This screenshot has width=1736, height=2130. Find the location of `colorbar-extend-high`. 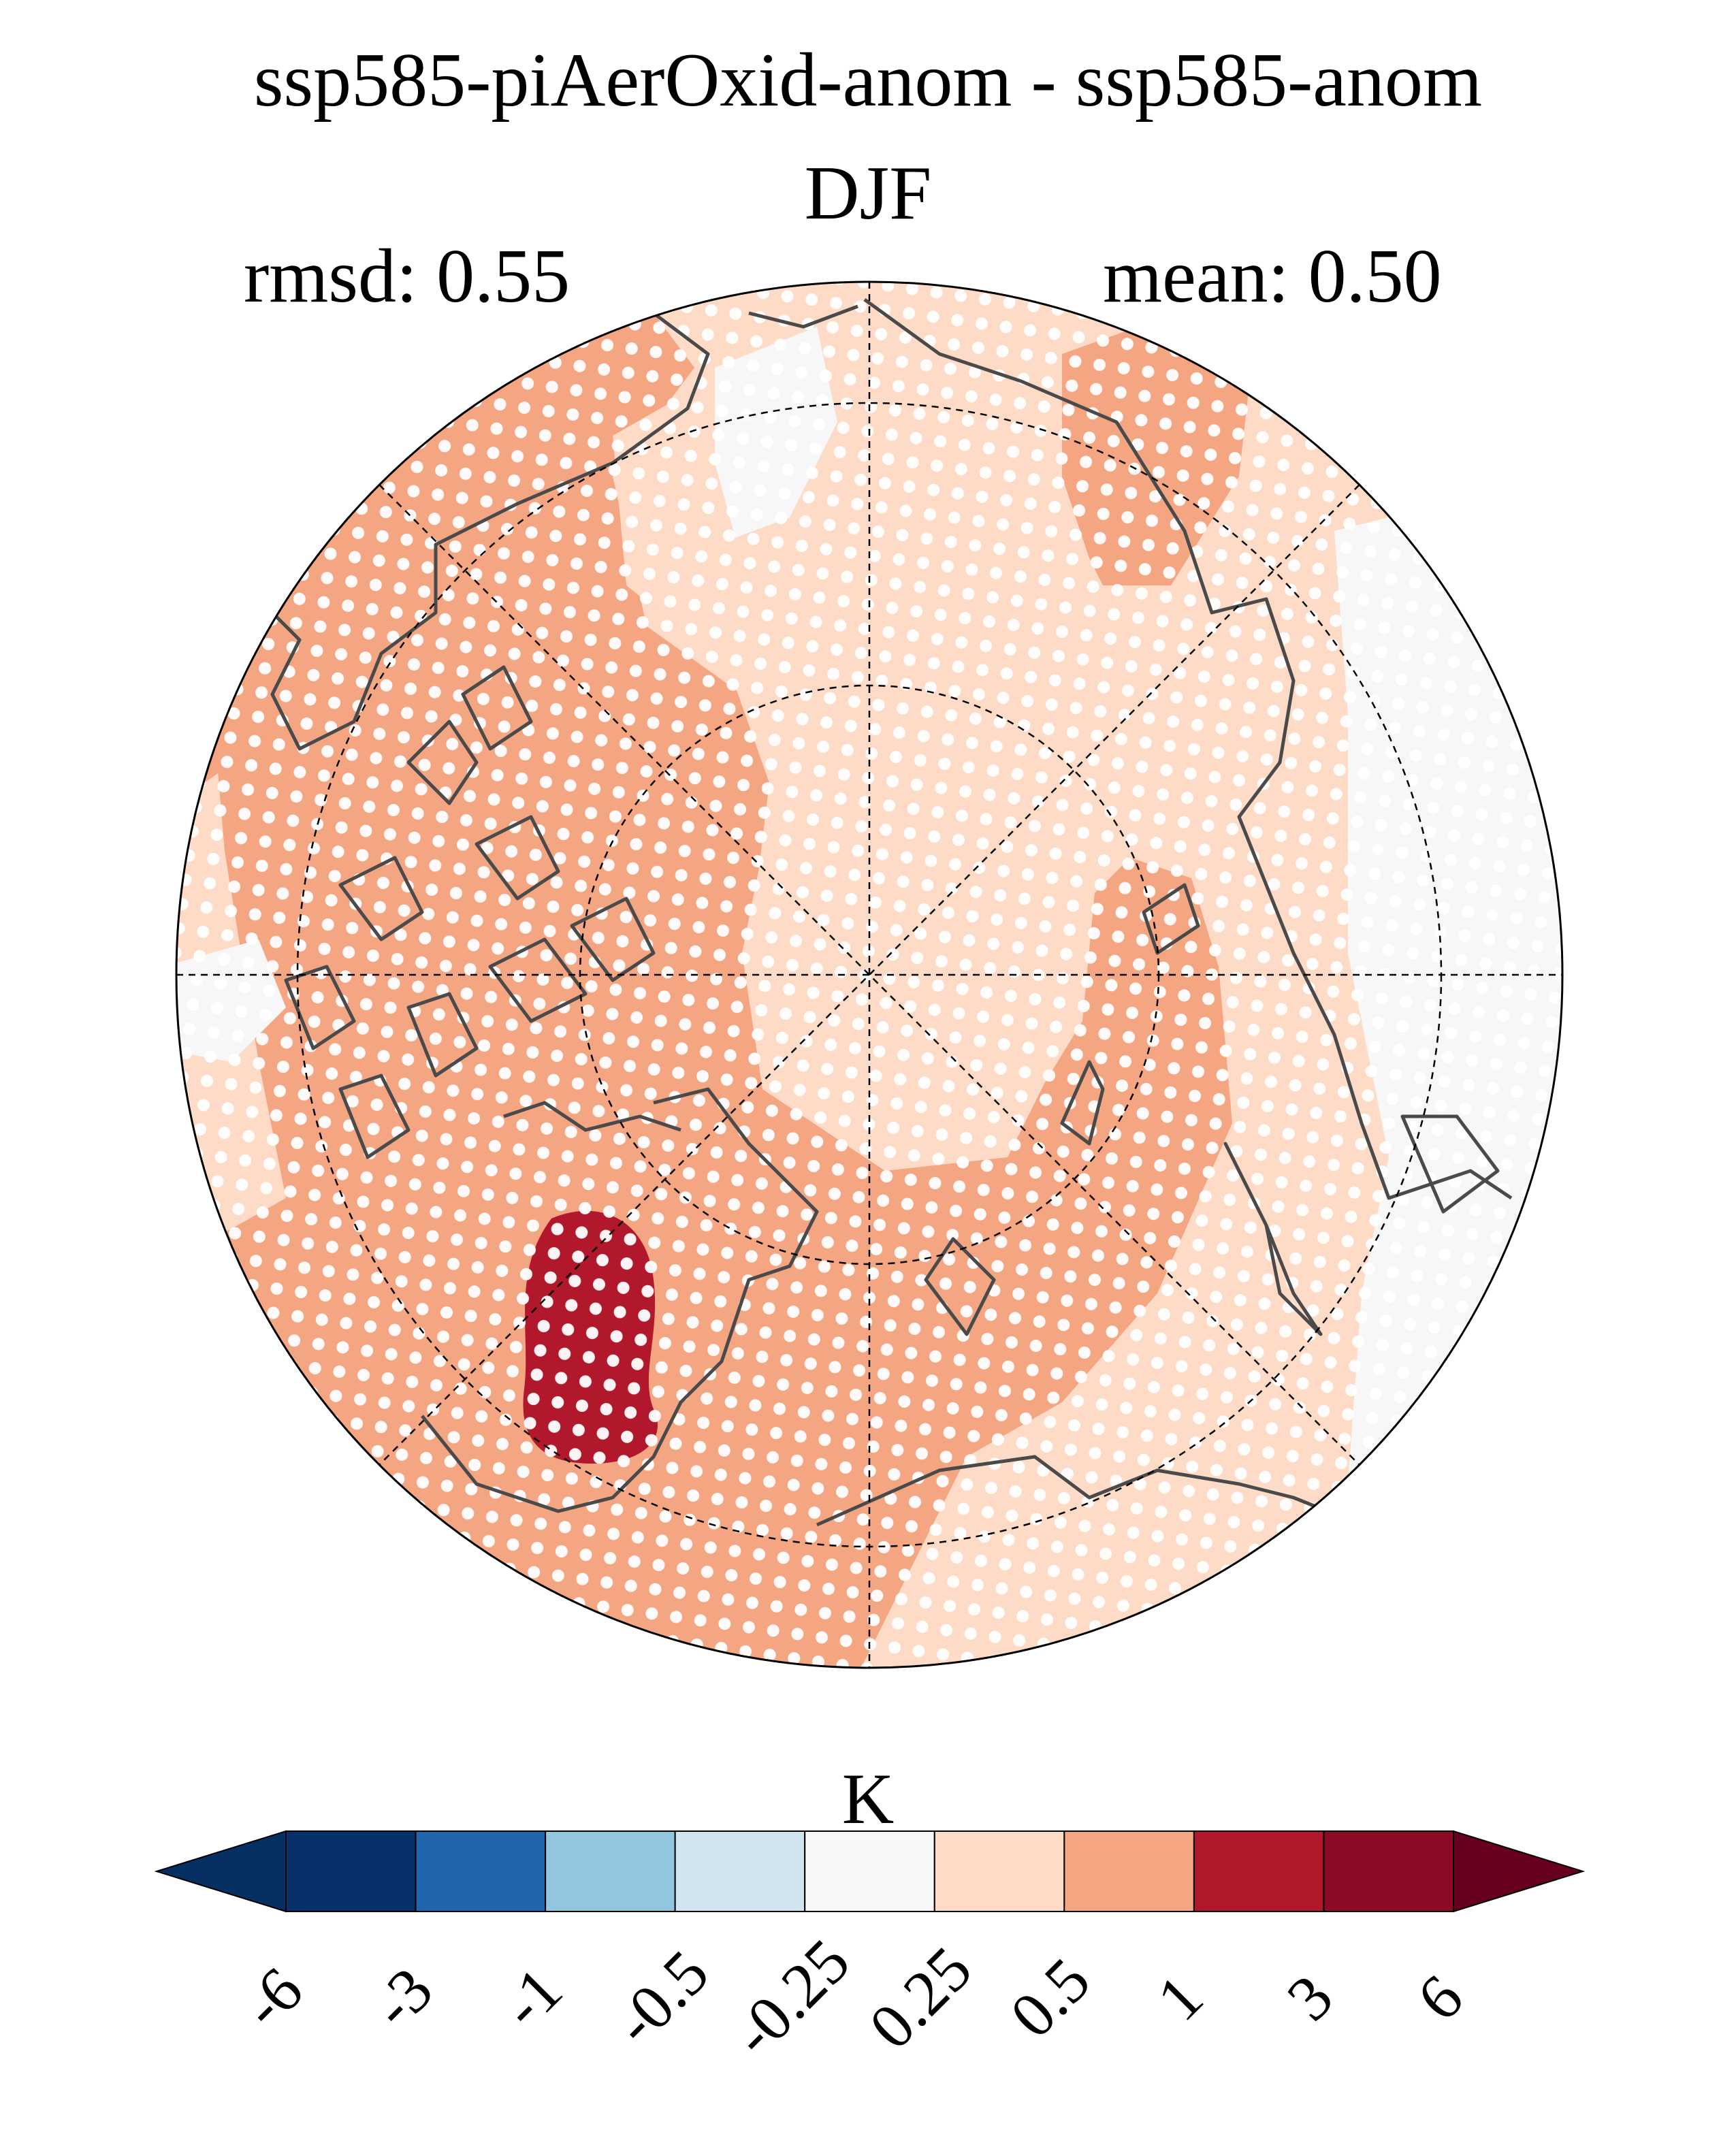

colorbar-extend-high is located at coordinates (1519, 1871).